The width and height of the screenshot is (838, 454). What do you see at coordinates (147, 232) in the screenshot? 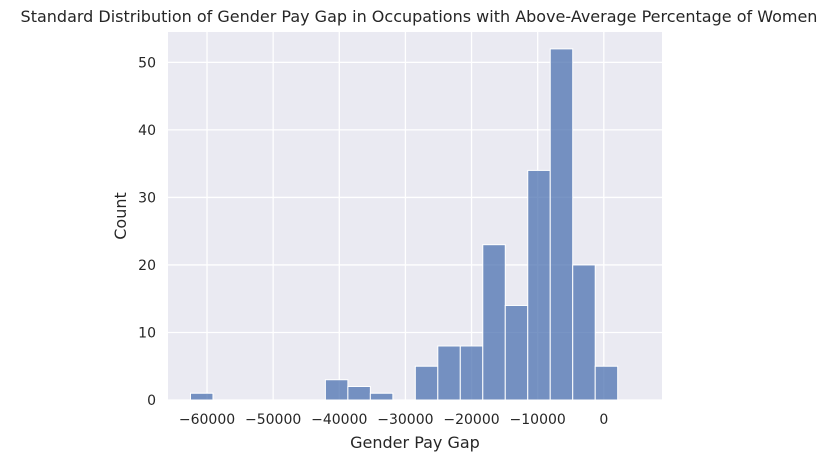
I see `y-tick-labels: 0 10 20 30 40 50` at bounding box center [147, 232].